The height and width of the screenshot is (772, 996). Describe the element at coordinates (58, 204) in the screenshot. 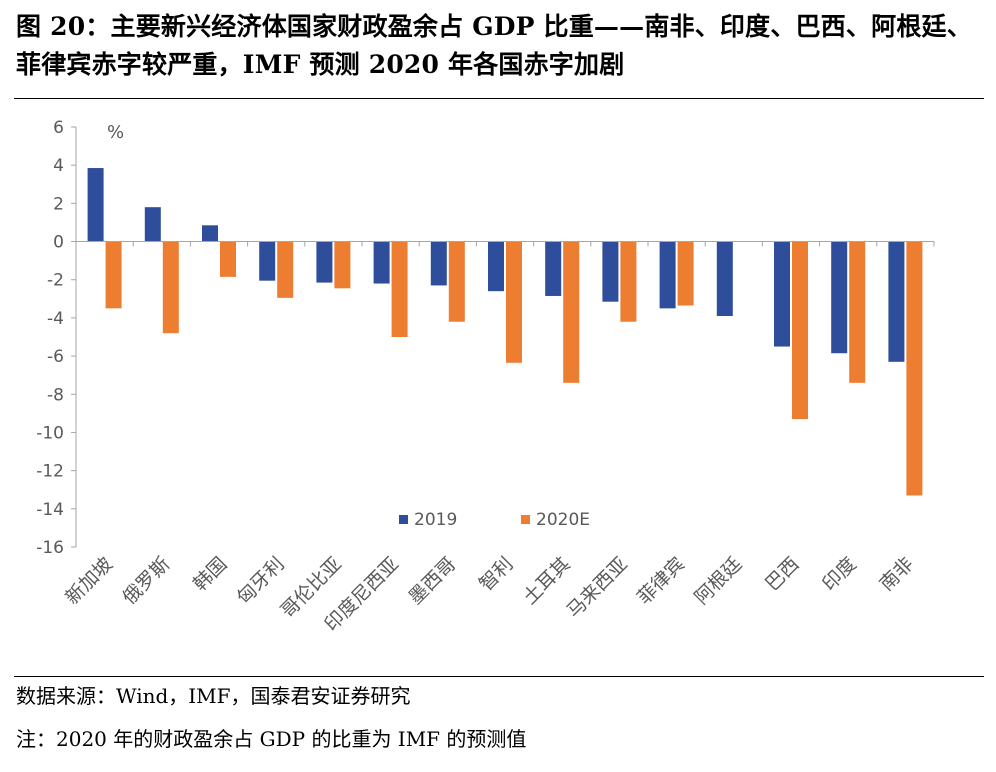

I see `y-tick-label: 2` at that location.